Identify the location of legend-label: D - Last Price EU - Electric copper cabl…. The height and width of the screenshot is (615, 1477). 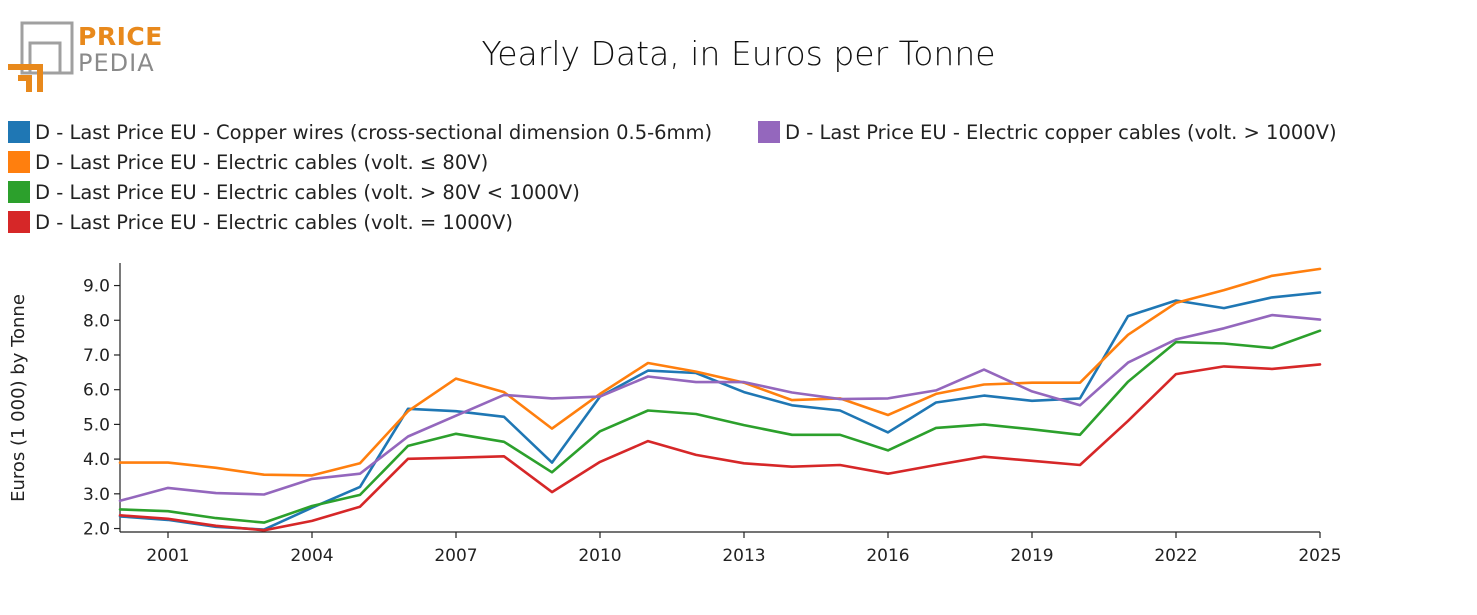
(1061, 132).